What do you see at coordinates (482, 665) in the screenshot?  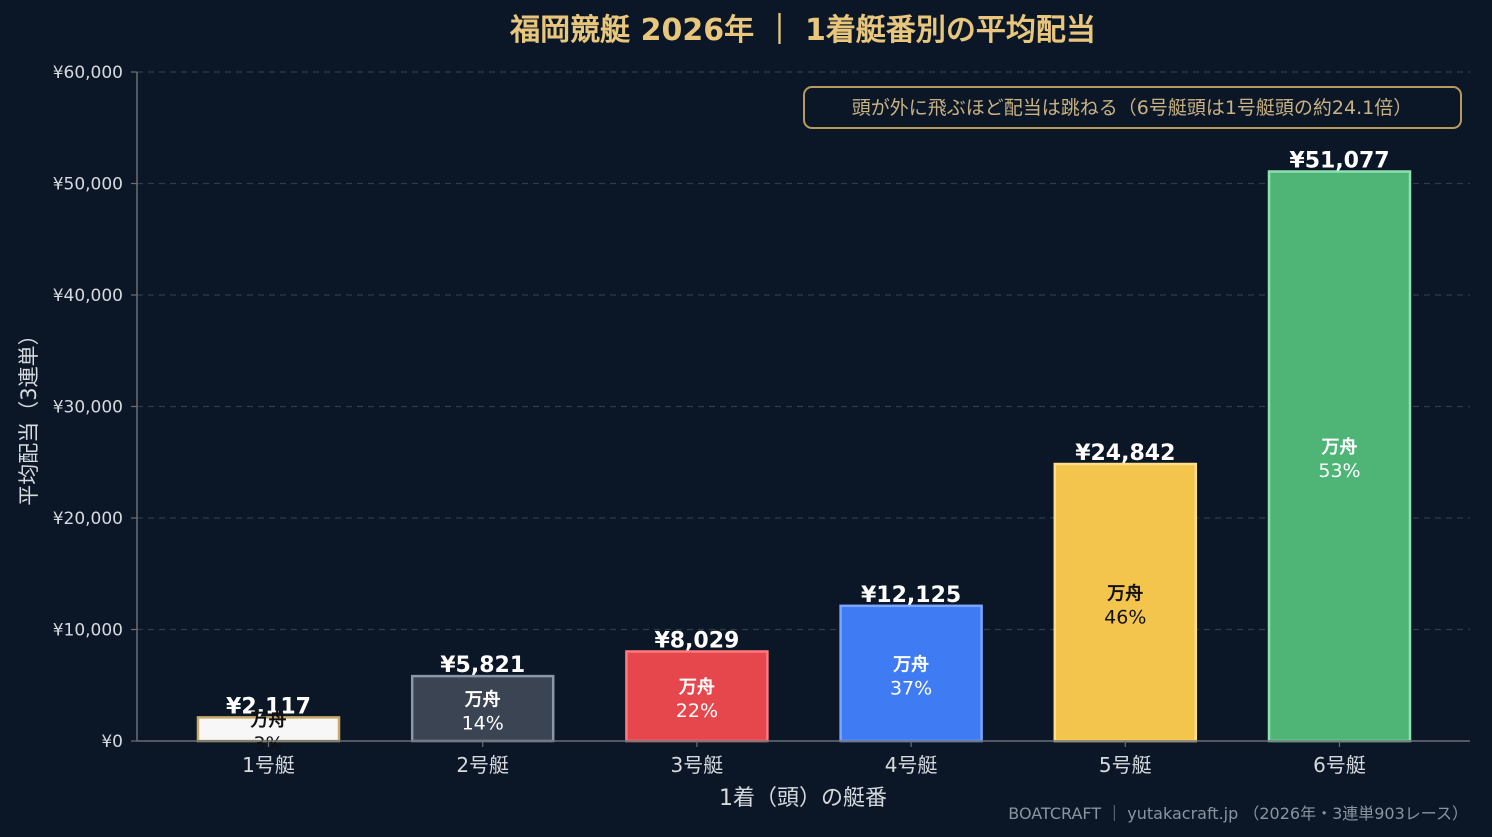 I see `bar-value-label: ¥5,821` at bounding box center [482, 665].